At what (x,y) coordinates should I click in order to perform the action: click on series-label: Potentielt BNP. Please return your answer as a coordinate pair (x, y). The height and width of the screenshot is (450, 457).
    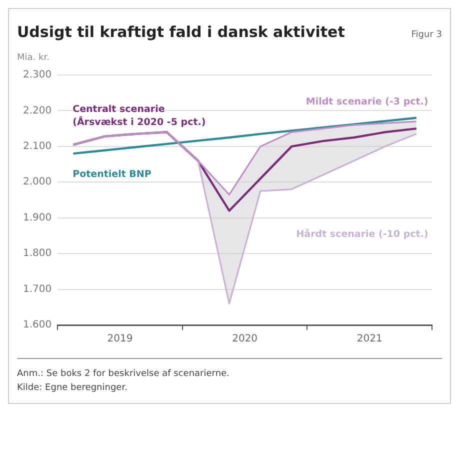
    Looking at the image, I should click on (112, 174).